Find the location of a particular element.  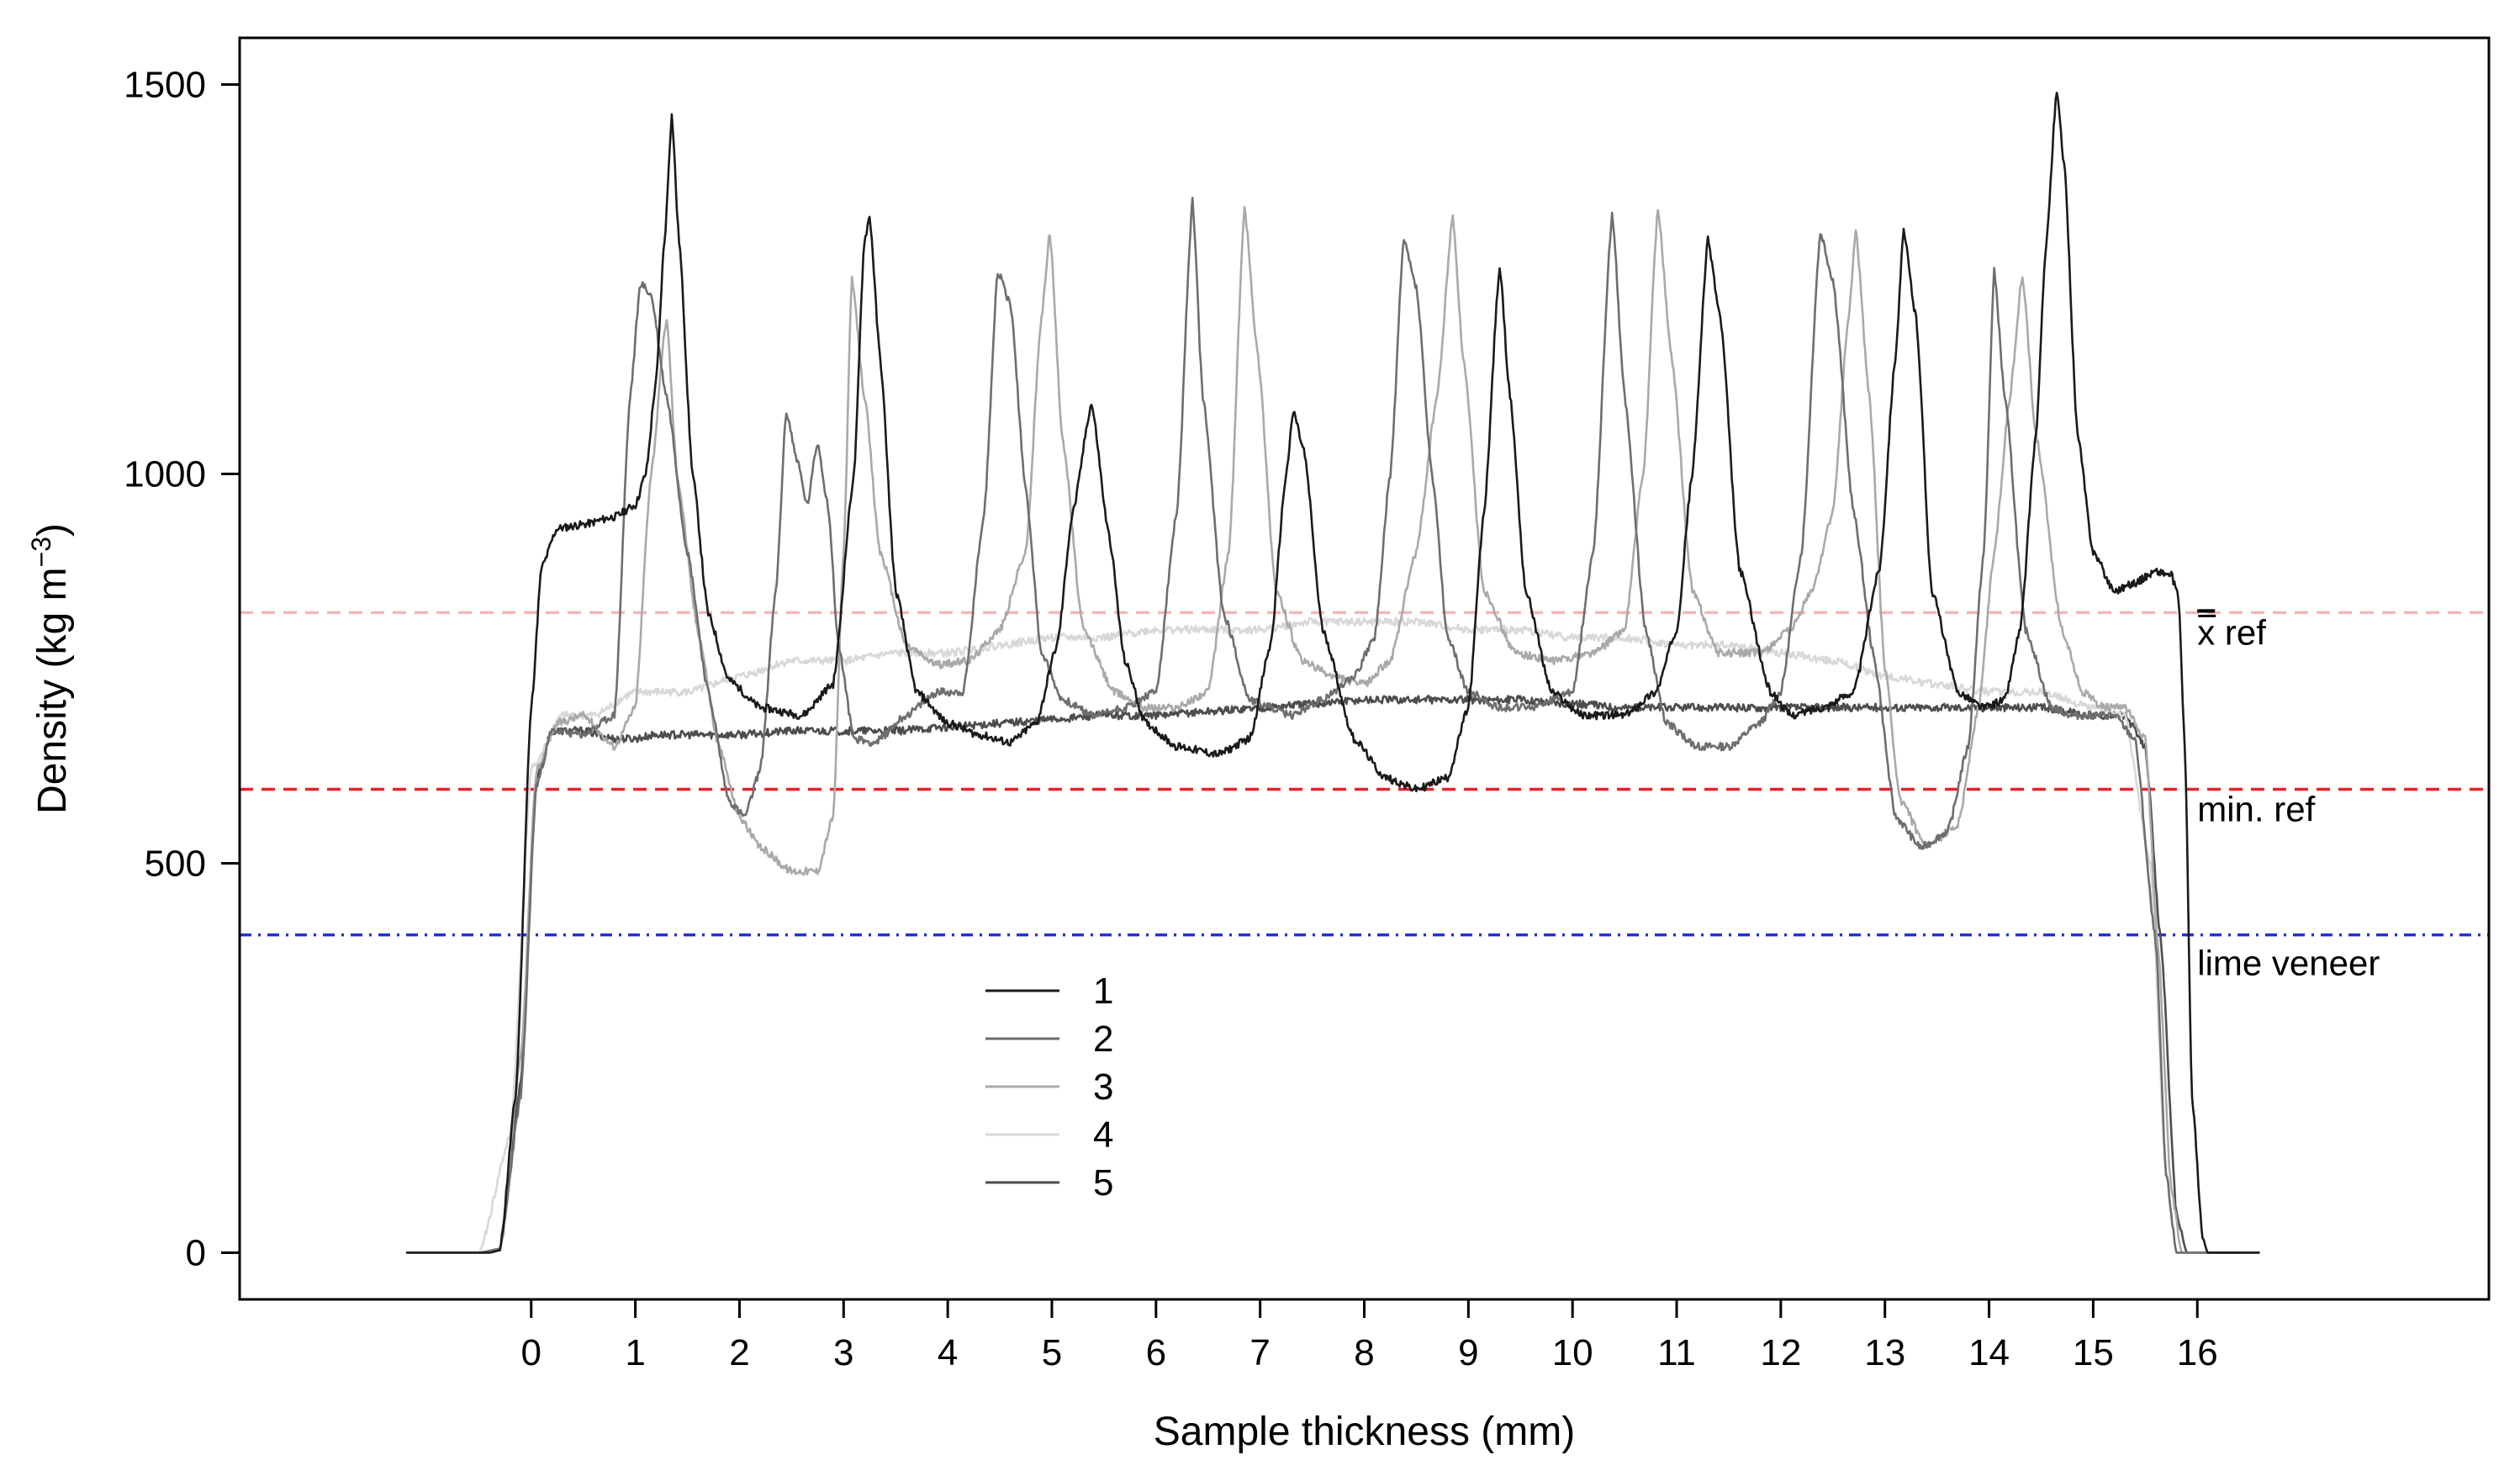

x-tick-label: 11 is located at coordinates (1677, 1352).